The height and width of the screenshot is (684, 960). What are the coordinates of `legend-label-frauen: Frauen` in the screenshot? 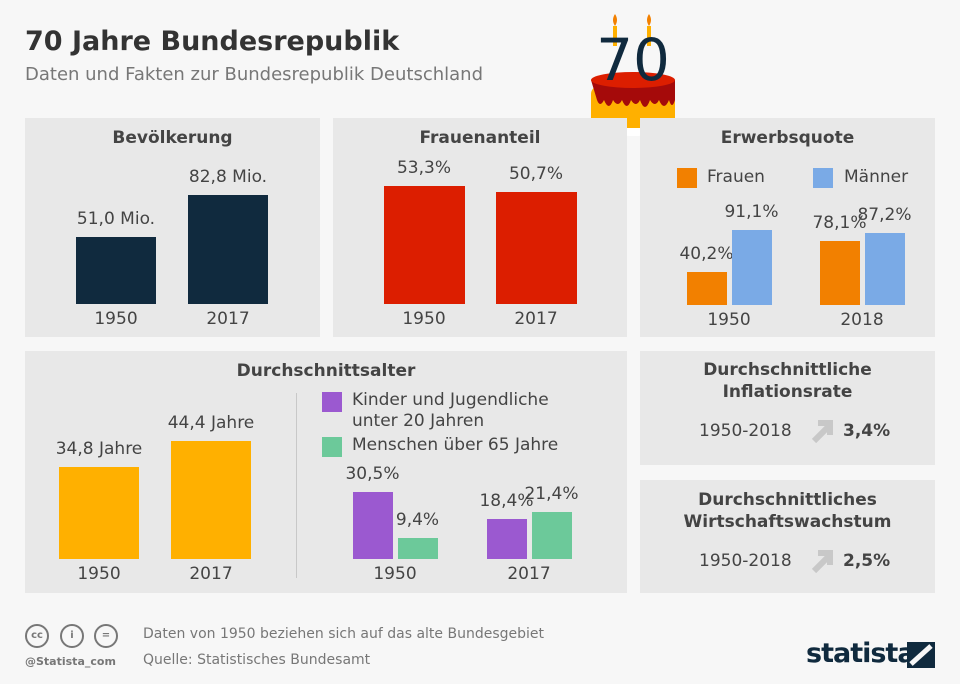 It's located at (736, 177).